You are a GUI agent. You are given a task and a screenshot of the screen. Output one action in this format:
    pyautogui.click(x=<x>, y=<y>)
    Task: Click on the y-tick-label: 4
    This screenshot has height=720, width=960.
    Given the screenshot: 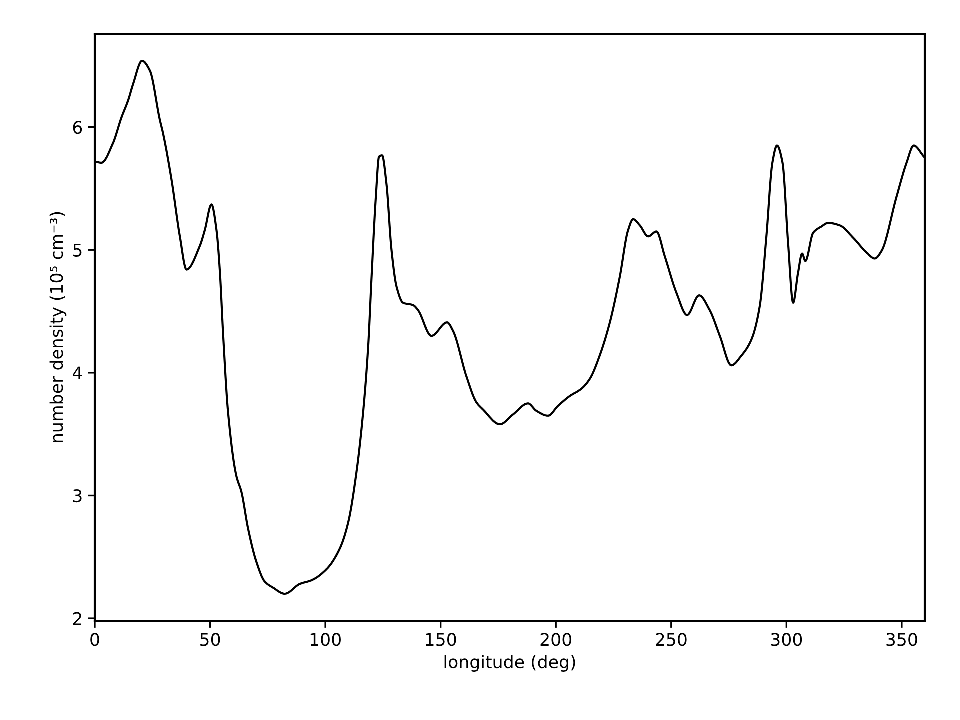 What is the action you would take?
    pyautogui.click(x=77, y=373)
    